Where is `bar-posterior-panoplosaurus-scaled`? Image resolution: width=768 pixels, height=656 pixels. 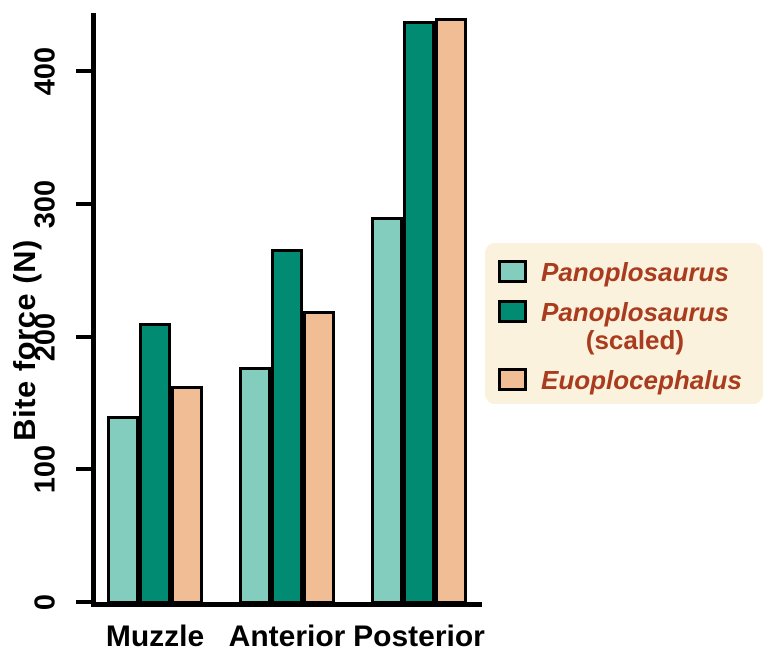
bar-posterior-panoplosaurus-scaled is located at coordinates (419, 312).